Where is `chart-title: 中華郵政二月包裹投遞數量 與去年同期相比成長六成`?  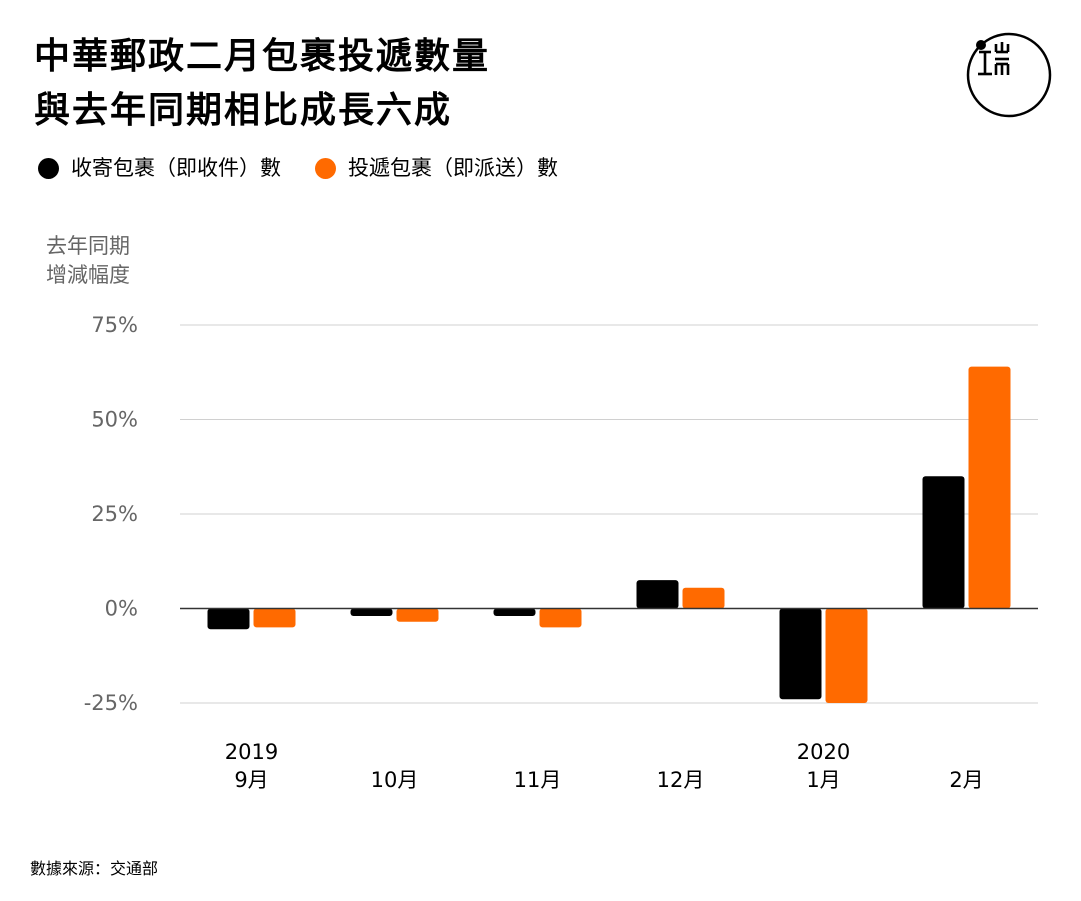
chart-title: 中華郵政二月包裹投遞數量 與去年同期相比成長六成 is located at coordinates (262, 84).